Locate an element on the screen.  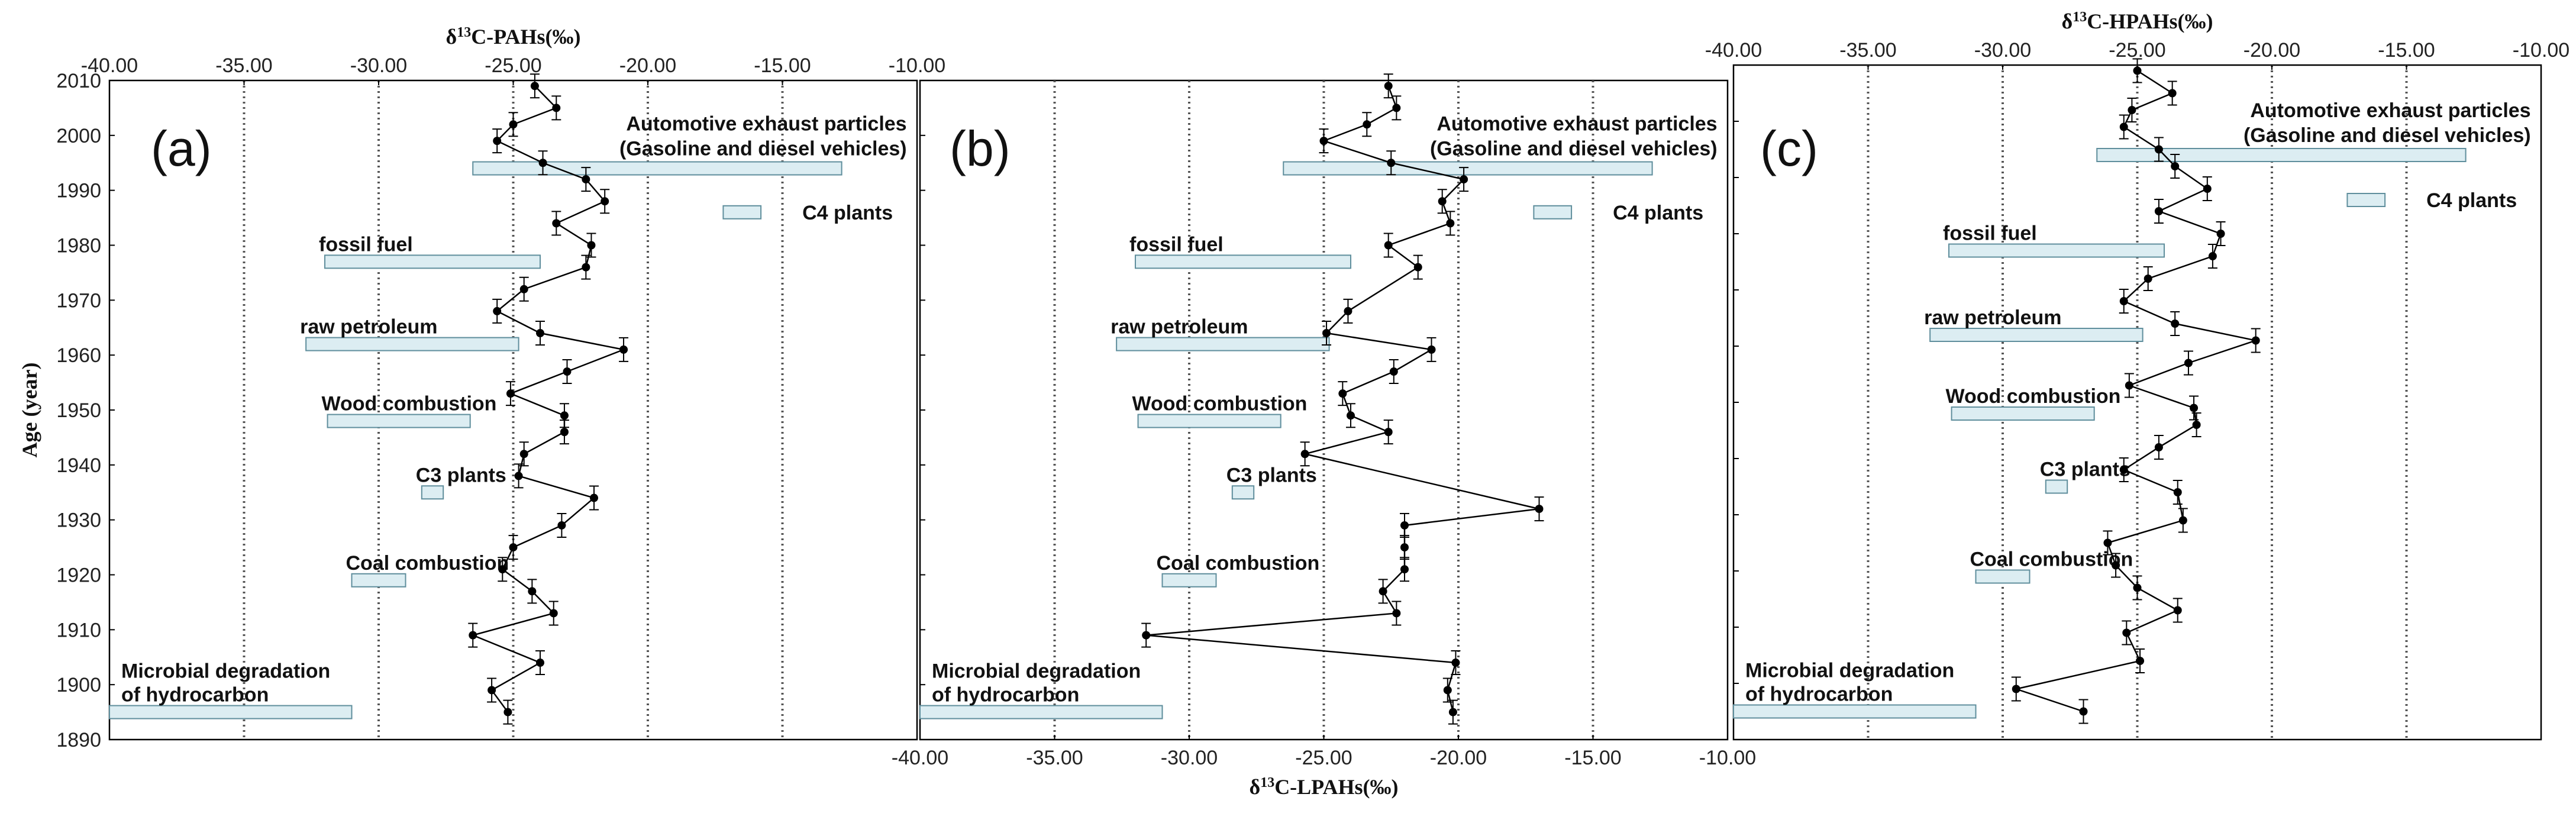
x-tick-label: -25.00 is located at coordinates (2137, 51).